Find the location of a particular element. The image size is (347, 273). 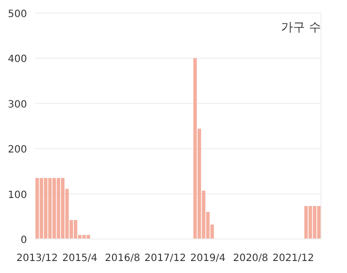

y-tick-label: 200 is located at coordinates (17, 150).